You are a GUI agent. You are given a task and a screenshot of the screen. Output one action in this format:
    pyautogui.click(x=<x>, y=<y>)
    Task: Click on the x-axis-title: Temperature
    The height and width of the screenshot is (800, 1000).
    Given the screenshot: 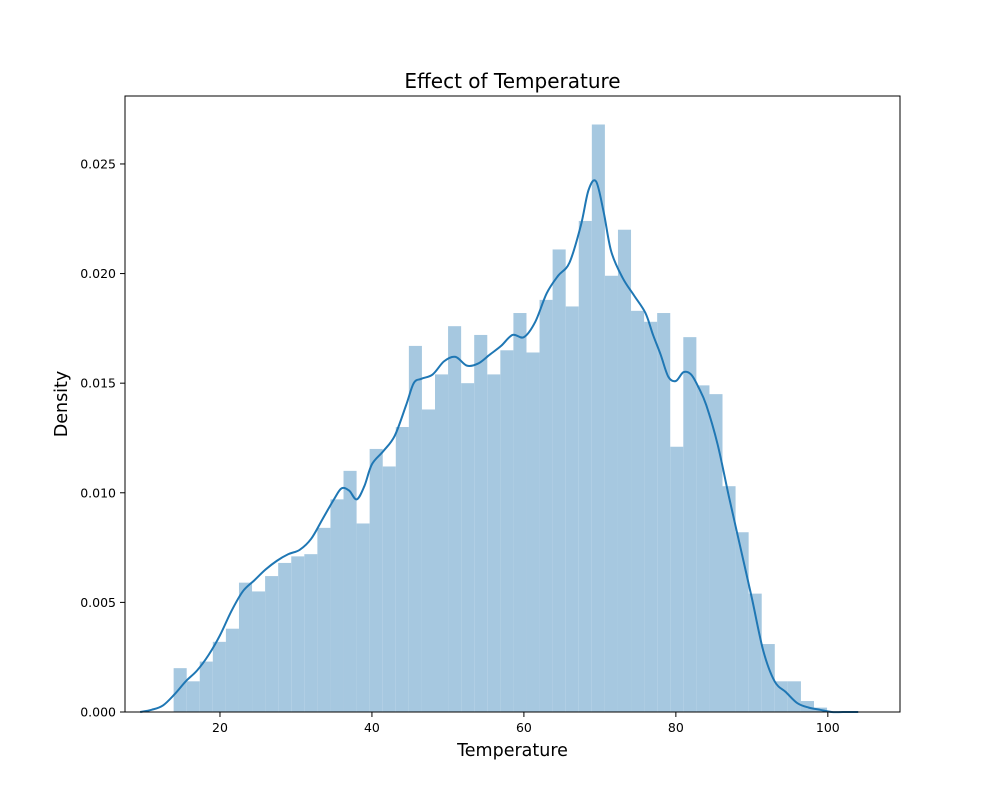 What is the action you would take?
    pyautogui.click(x=512, y=751)
    